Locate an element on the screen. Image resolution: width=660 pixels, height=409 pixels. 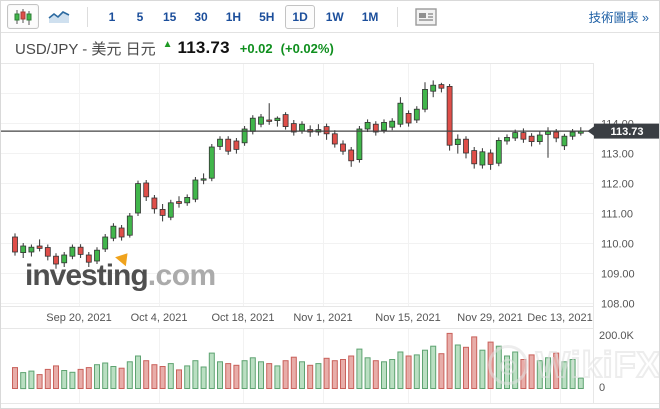
timeframe-1w: 1W is located at coordinates (335, 17).